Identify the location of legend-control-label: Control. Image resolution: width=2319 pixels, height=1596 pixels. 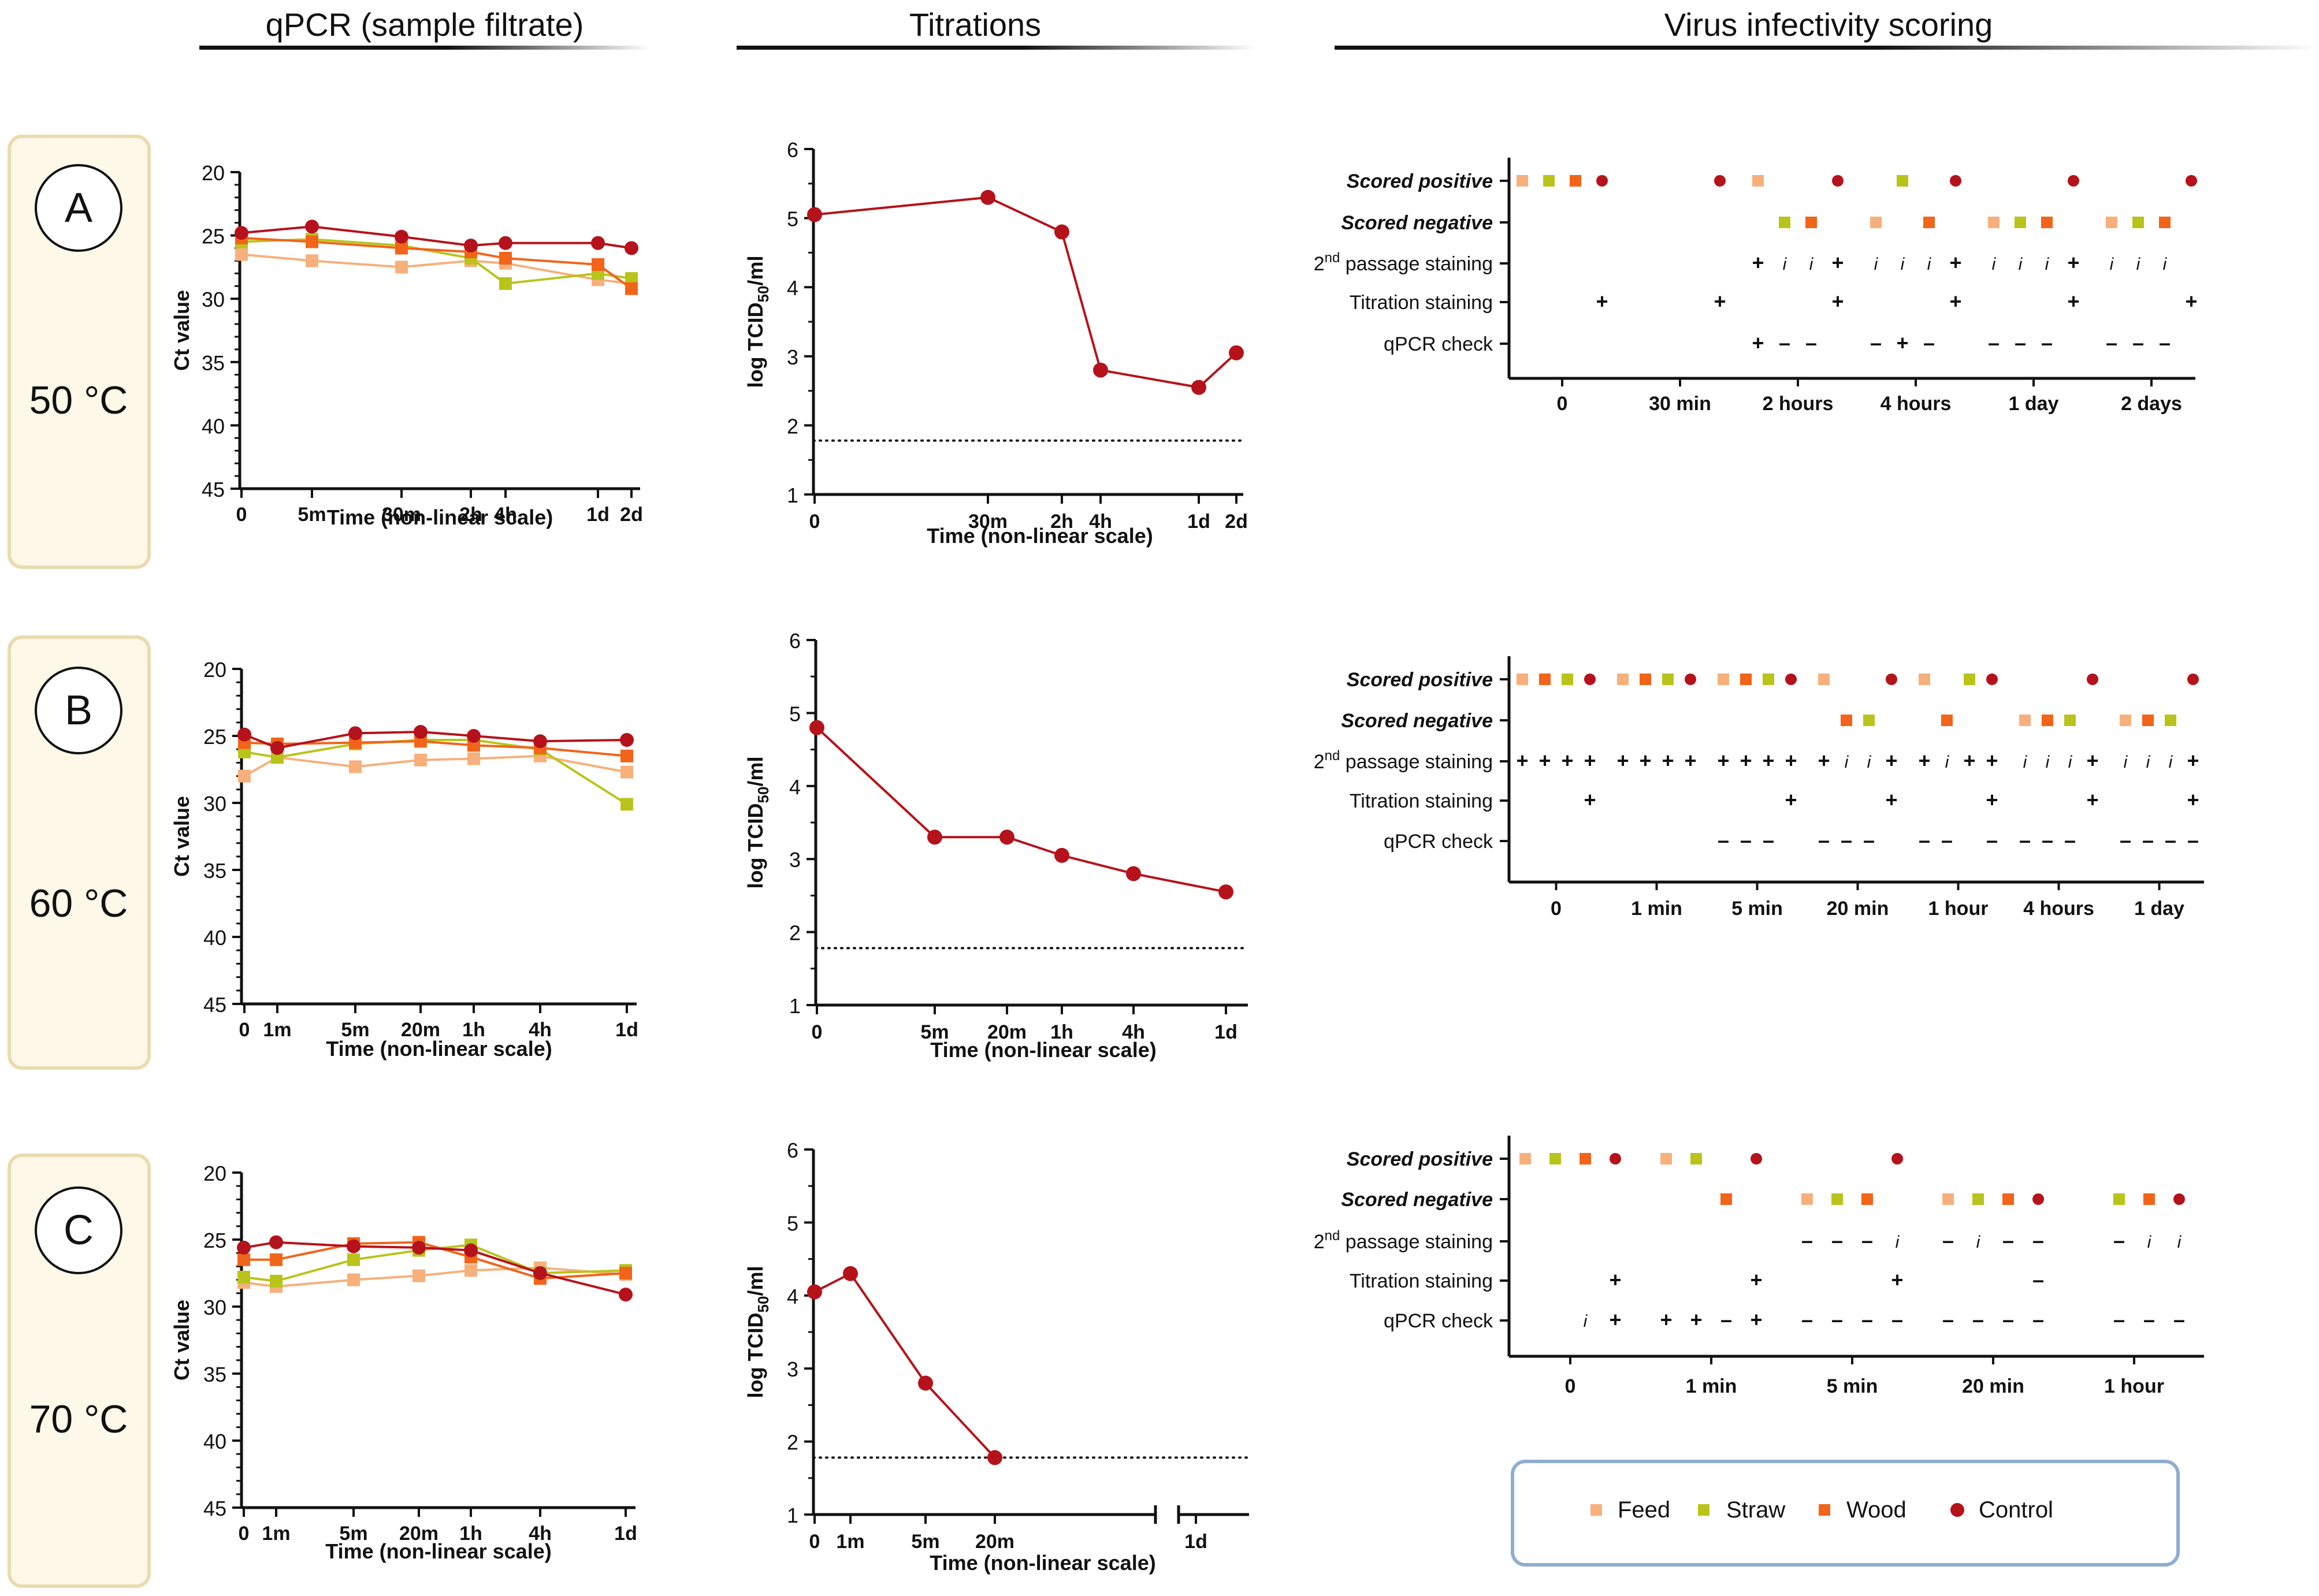
(2016, 1510).